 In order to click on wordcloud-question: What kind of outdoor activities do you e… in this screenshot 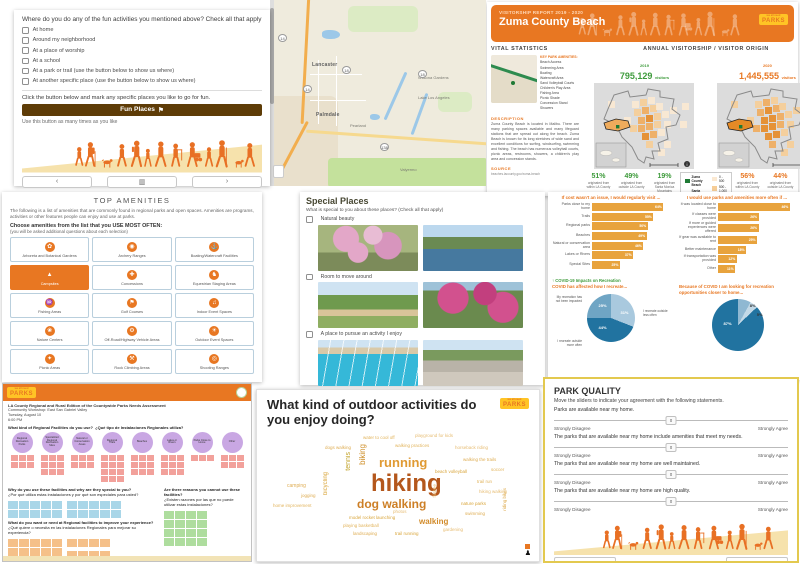, I will do `click(372, 412)`.